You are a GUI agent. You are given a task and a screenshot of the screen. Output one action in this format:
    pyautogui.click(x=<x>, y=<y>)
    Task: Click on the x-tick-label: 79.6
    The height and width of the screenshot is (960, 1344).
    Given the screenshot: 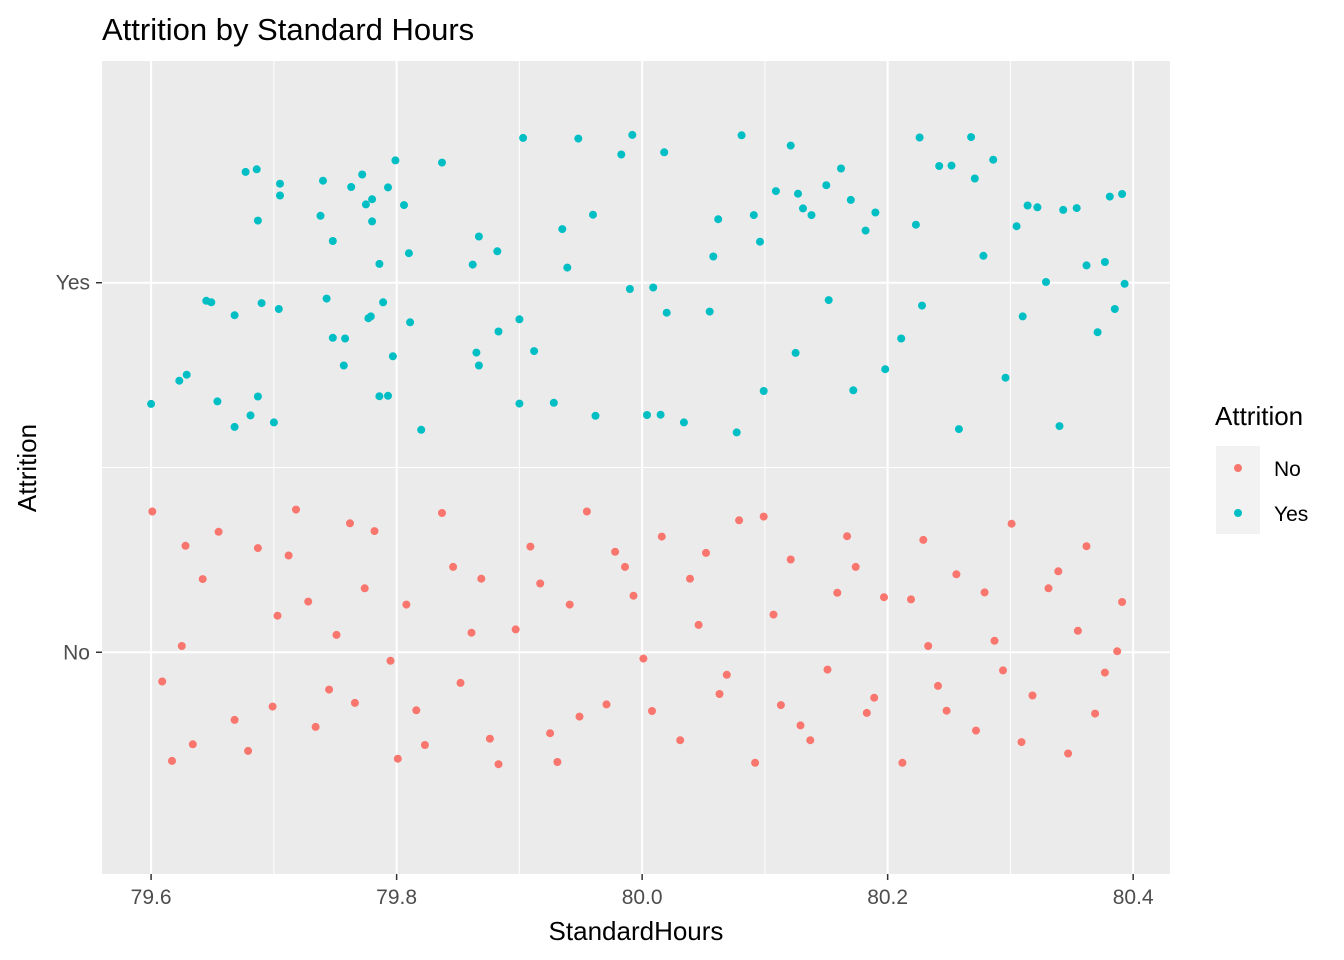 What is the action you would take?
    pyautogui.click(x=151, y=897)
    